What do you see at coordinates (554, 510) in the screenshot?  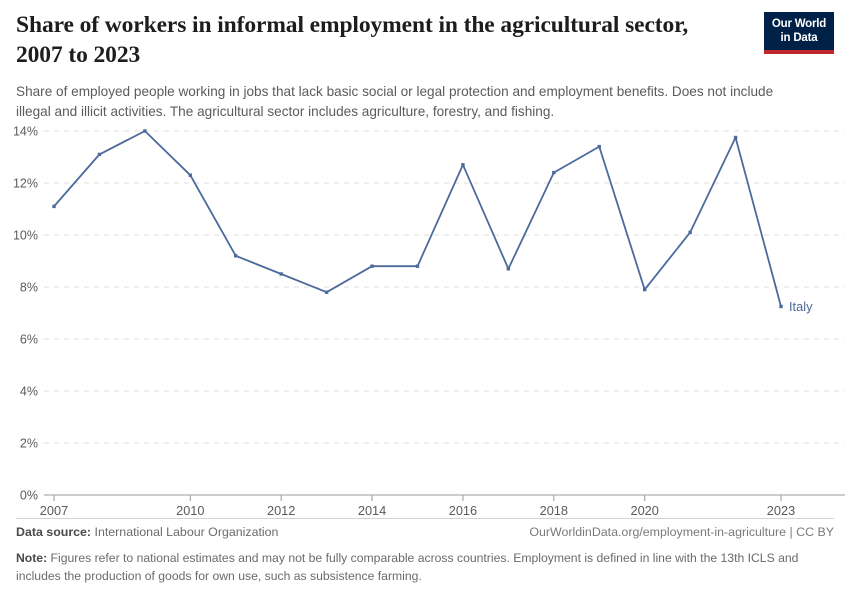 I see `x-axis-tick-label: 2018` at bounding box center [554, 510].